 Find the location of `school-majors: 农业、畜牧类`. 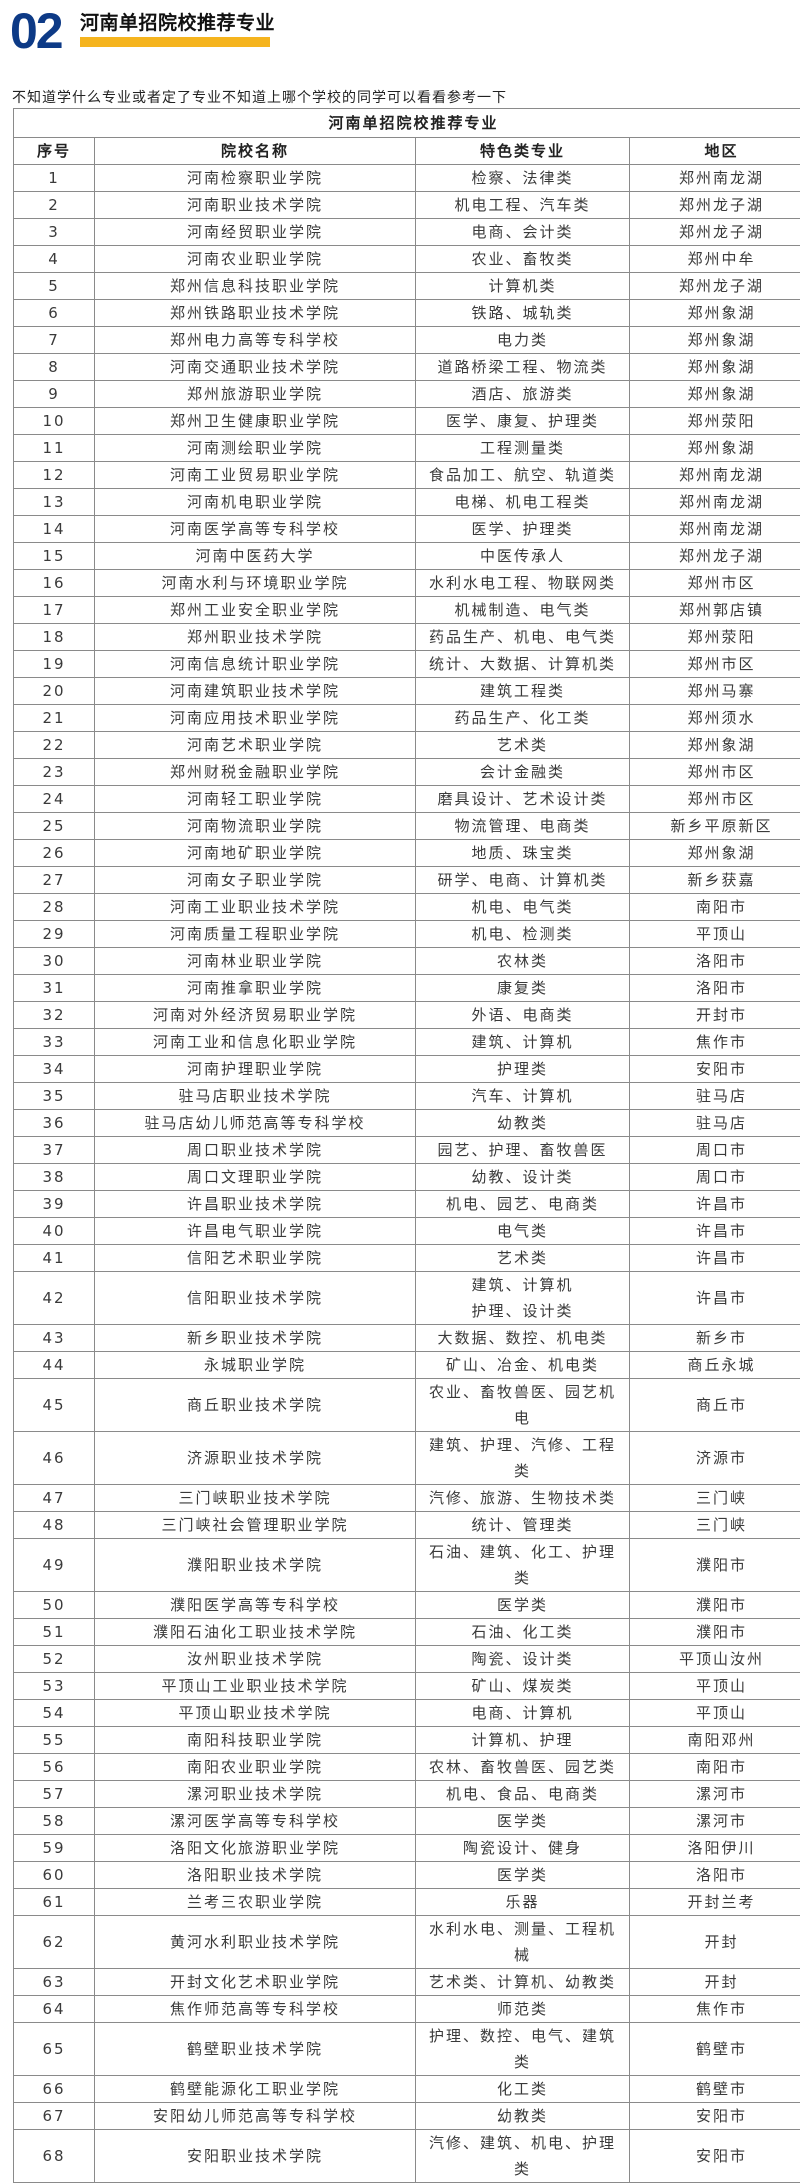

school-majors: 农业、畜牧类 is located at coordinates (523, 259).